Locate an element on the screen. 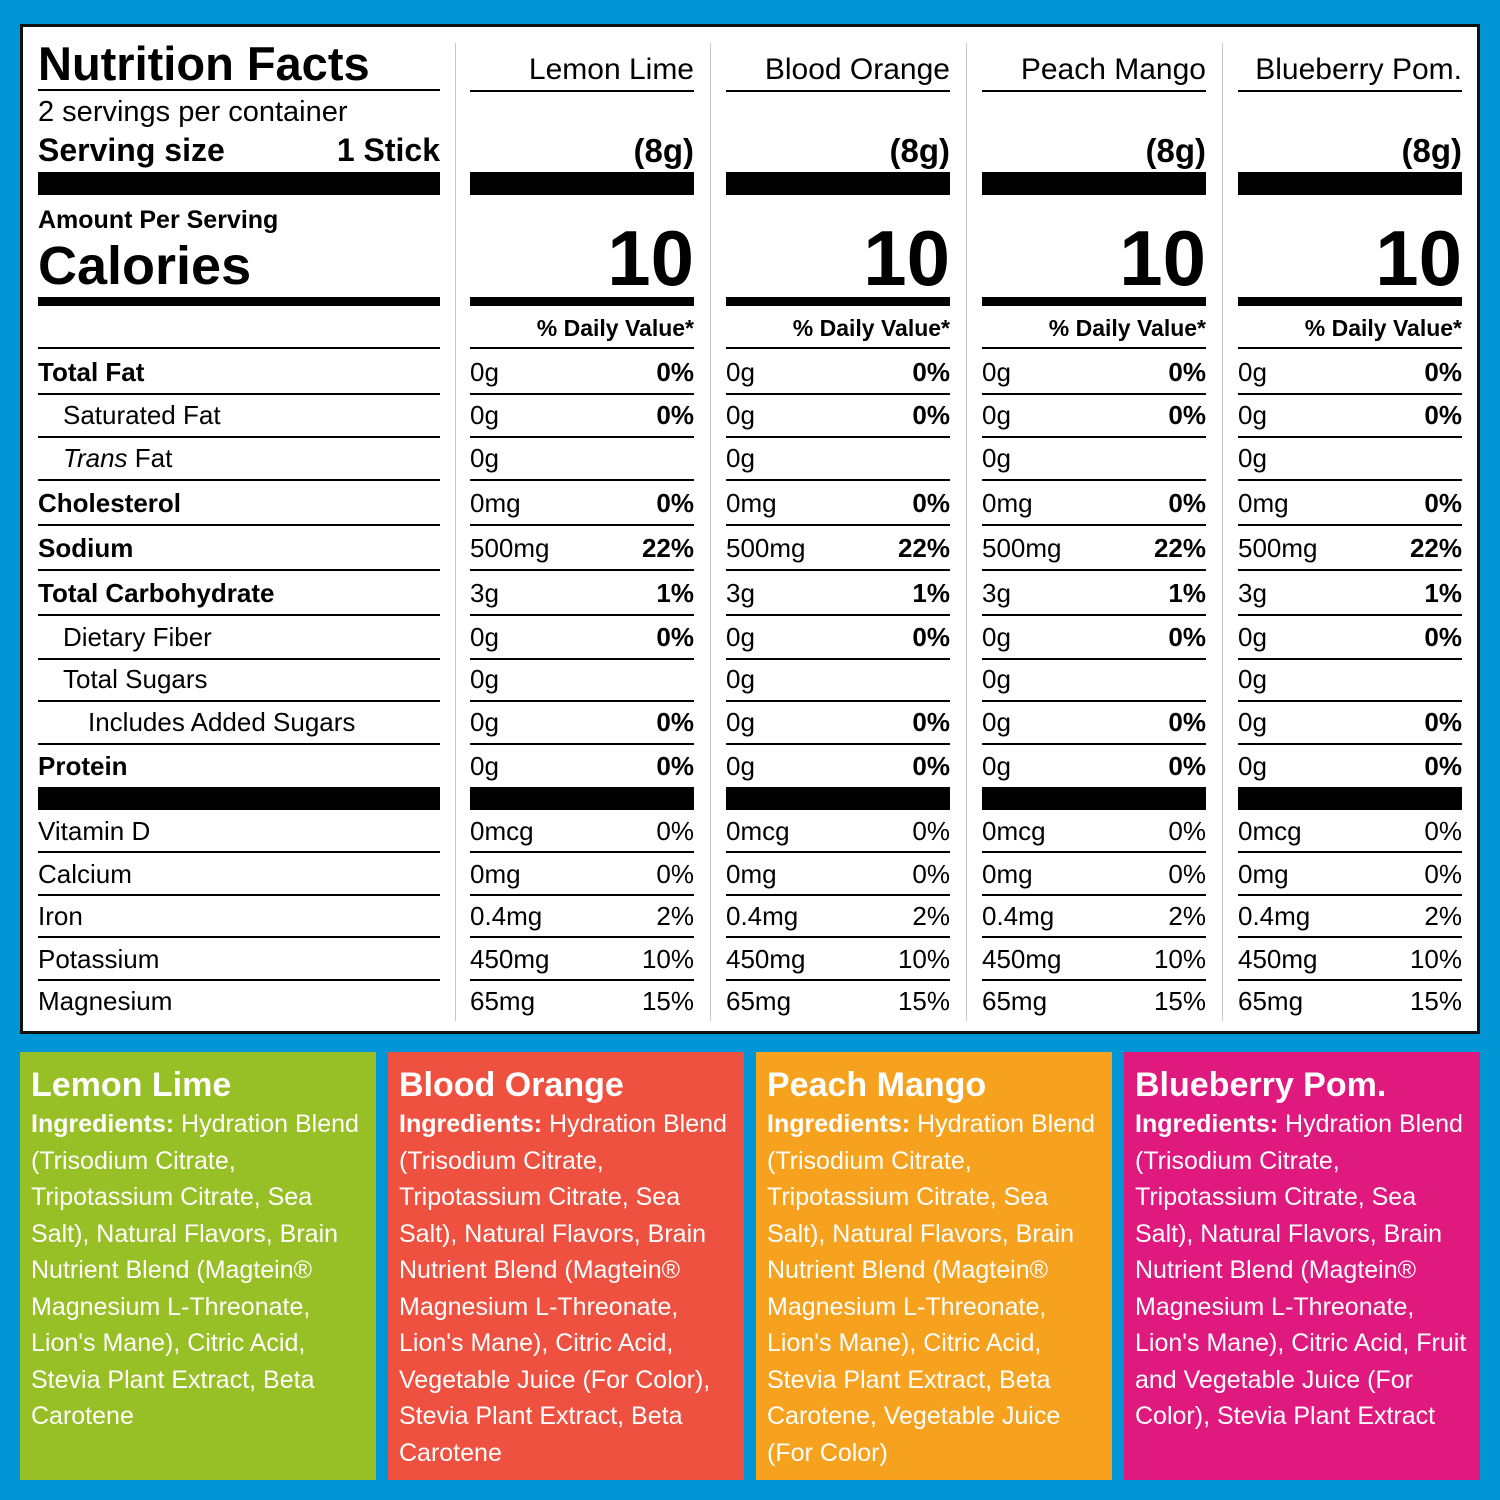 Image resolution: width=1500 pixels, height=1500 pixels. column-divider is located at coordinates (710, 532).